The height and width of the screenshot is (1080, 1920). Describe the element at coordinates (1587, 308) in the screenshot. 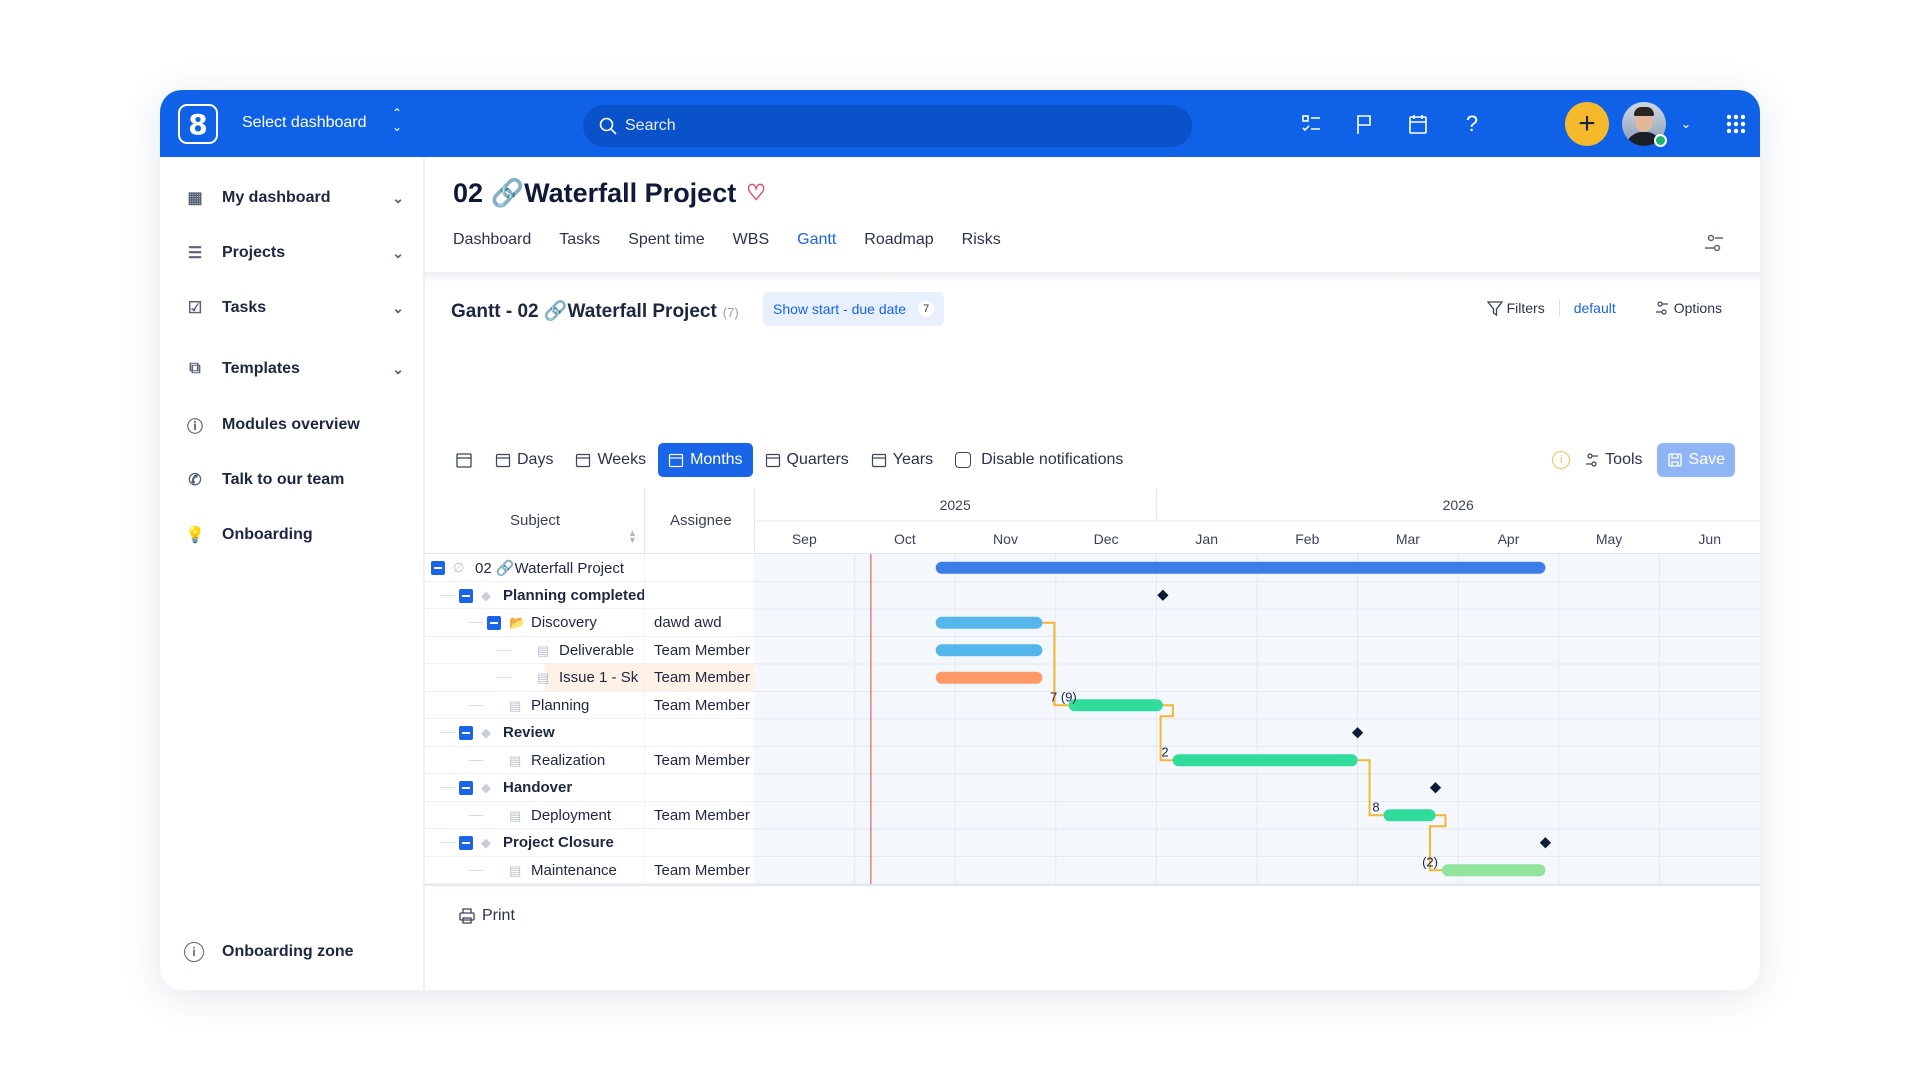

I see `filter-preset-link: default` at that location.